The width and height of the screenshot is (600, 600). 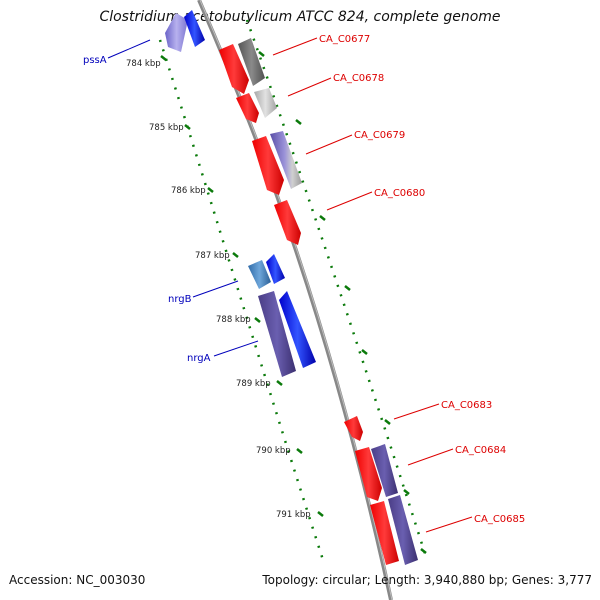 What do you see at coordinates (368, 474) in the screenshot?
I see `gene-ca-c0684-red` at bounding box center [368, 474].